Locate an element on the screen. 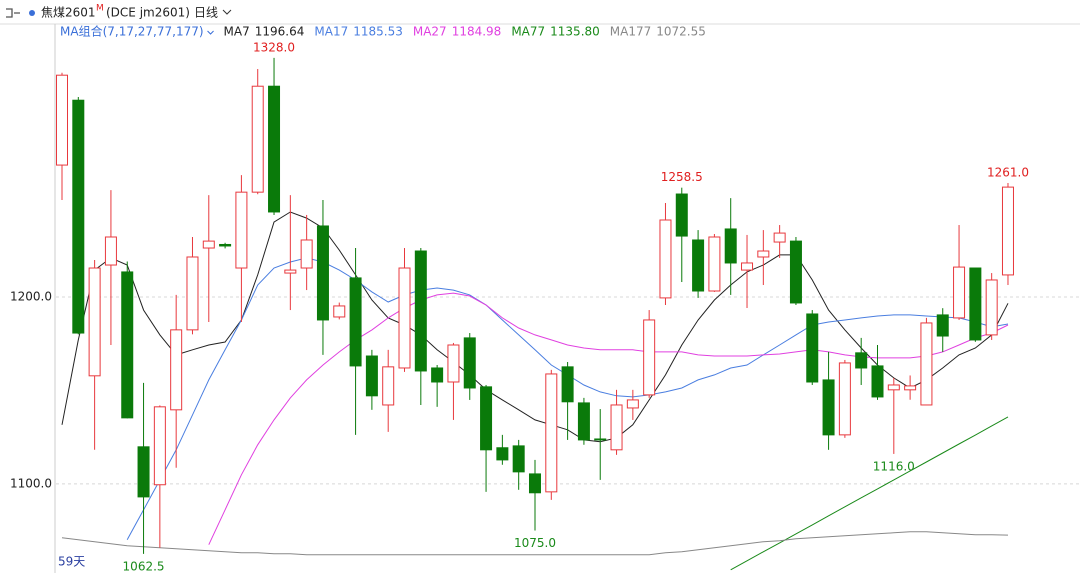  extreme-label: 1075.0 is located at coordinates (535, 543).